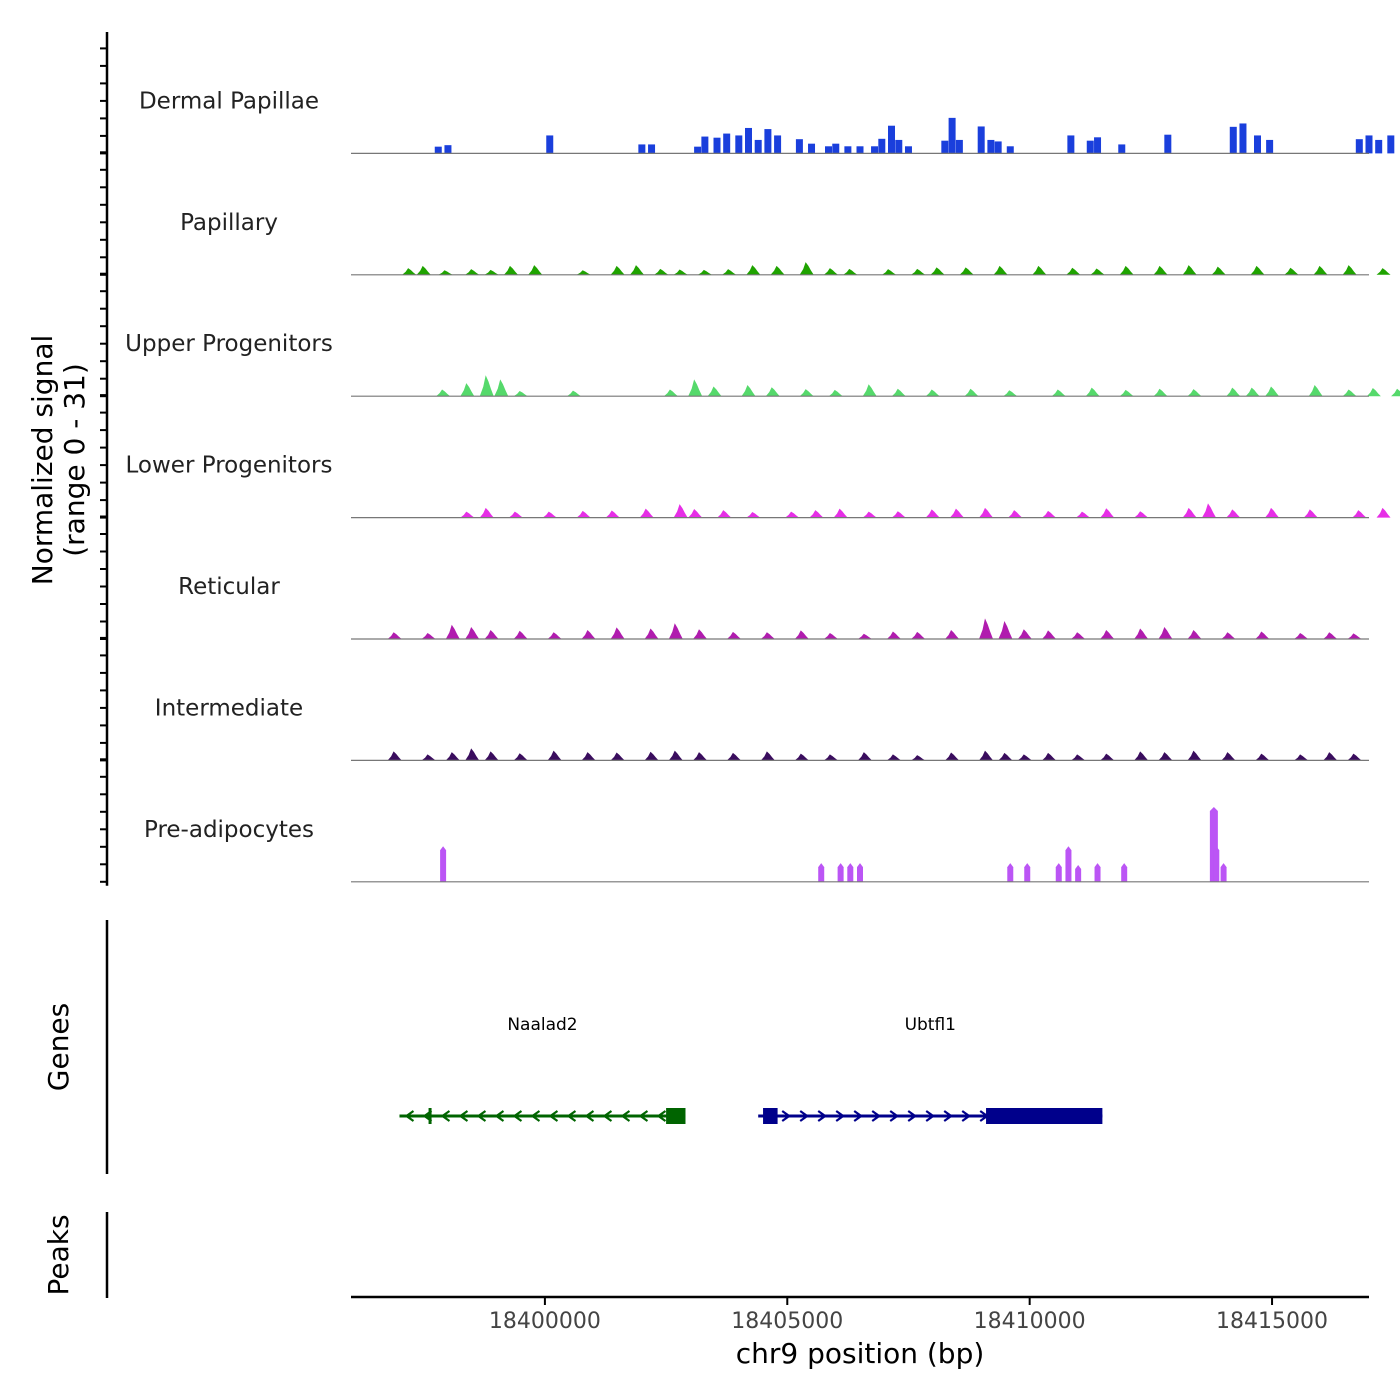  Describe the element at coordinates (930, 1069) in the screenshot. I see `gene-model: Ubtfl1` at that location.